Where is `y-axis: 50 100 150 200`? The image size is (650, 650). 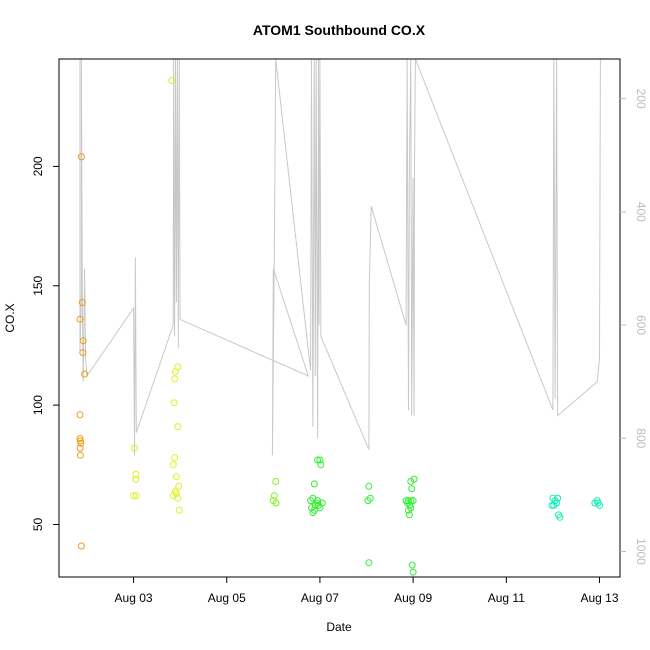 y-axis: 50 100 150 200 is located at coordinates (45, 343).